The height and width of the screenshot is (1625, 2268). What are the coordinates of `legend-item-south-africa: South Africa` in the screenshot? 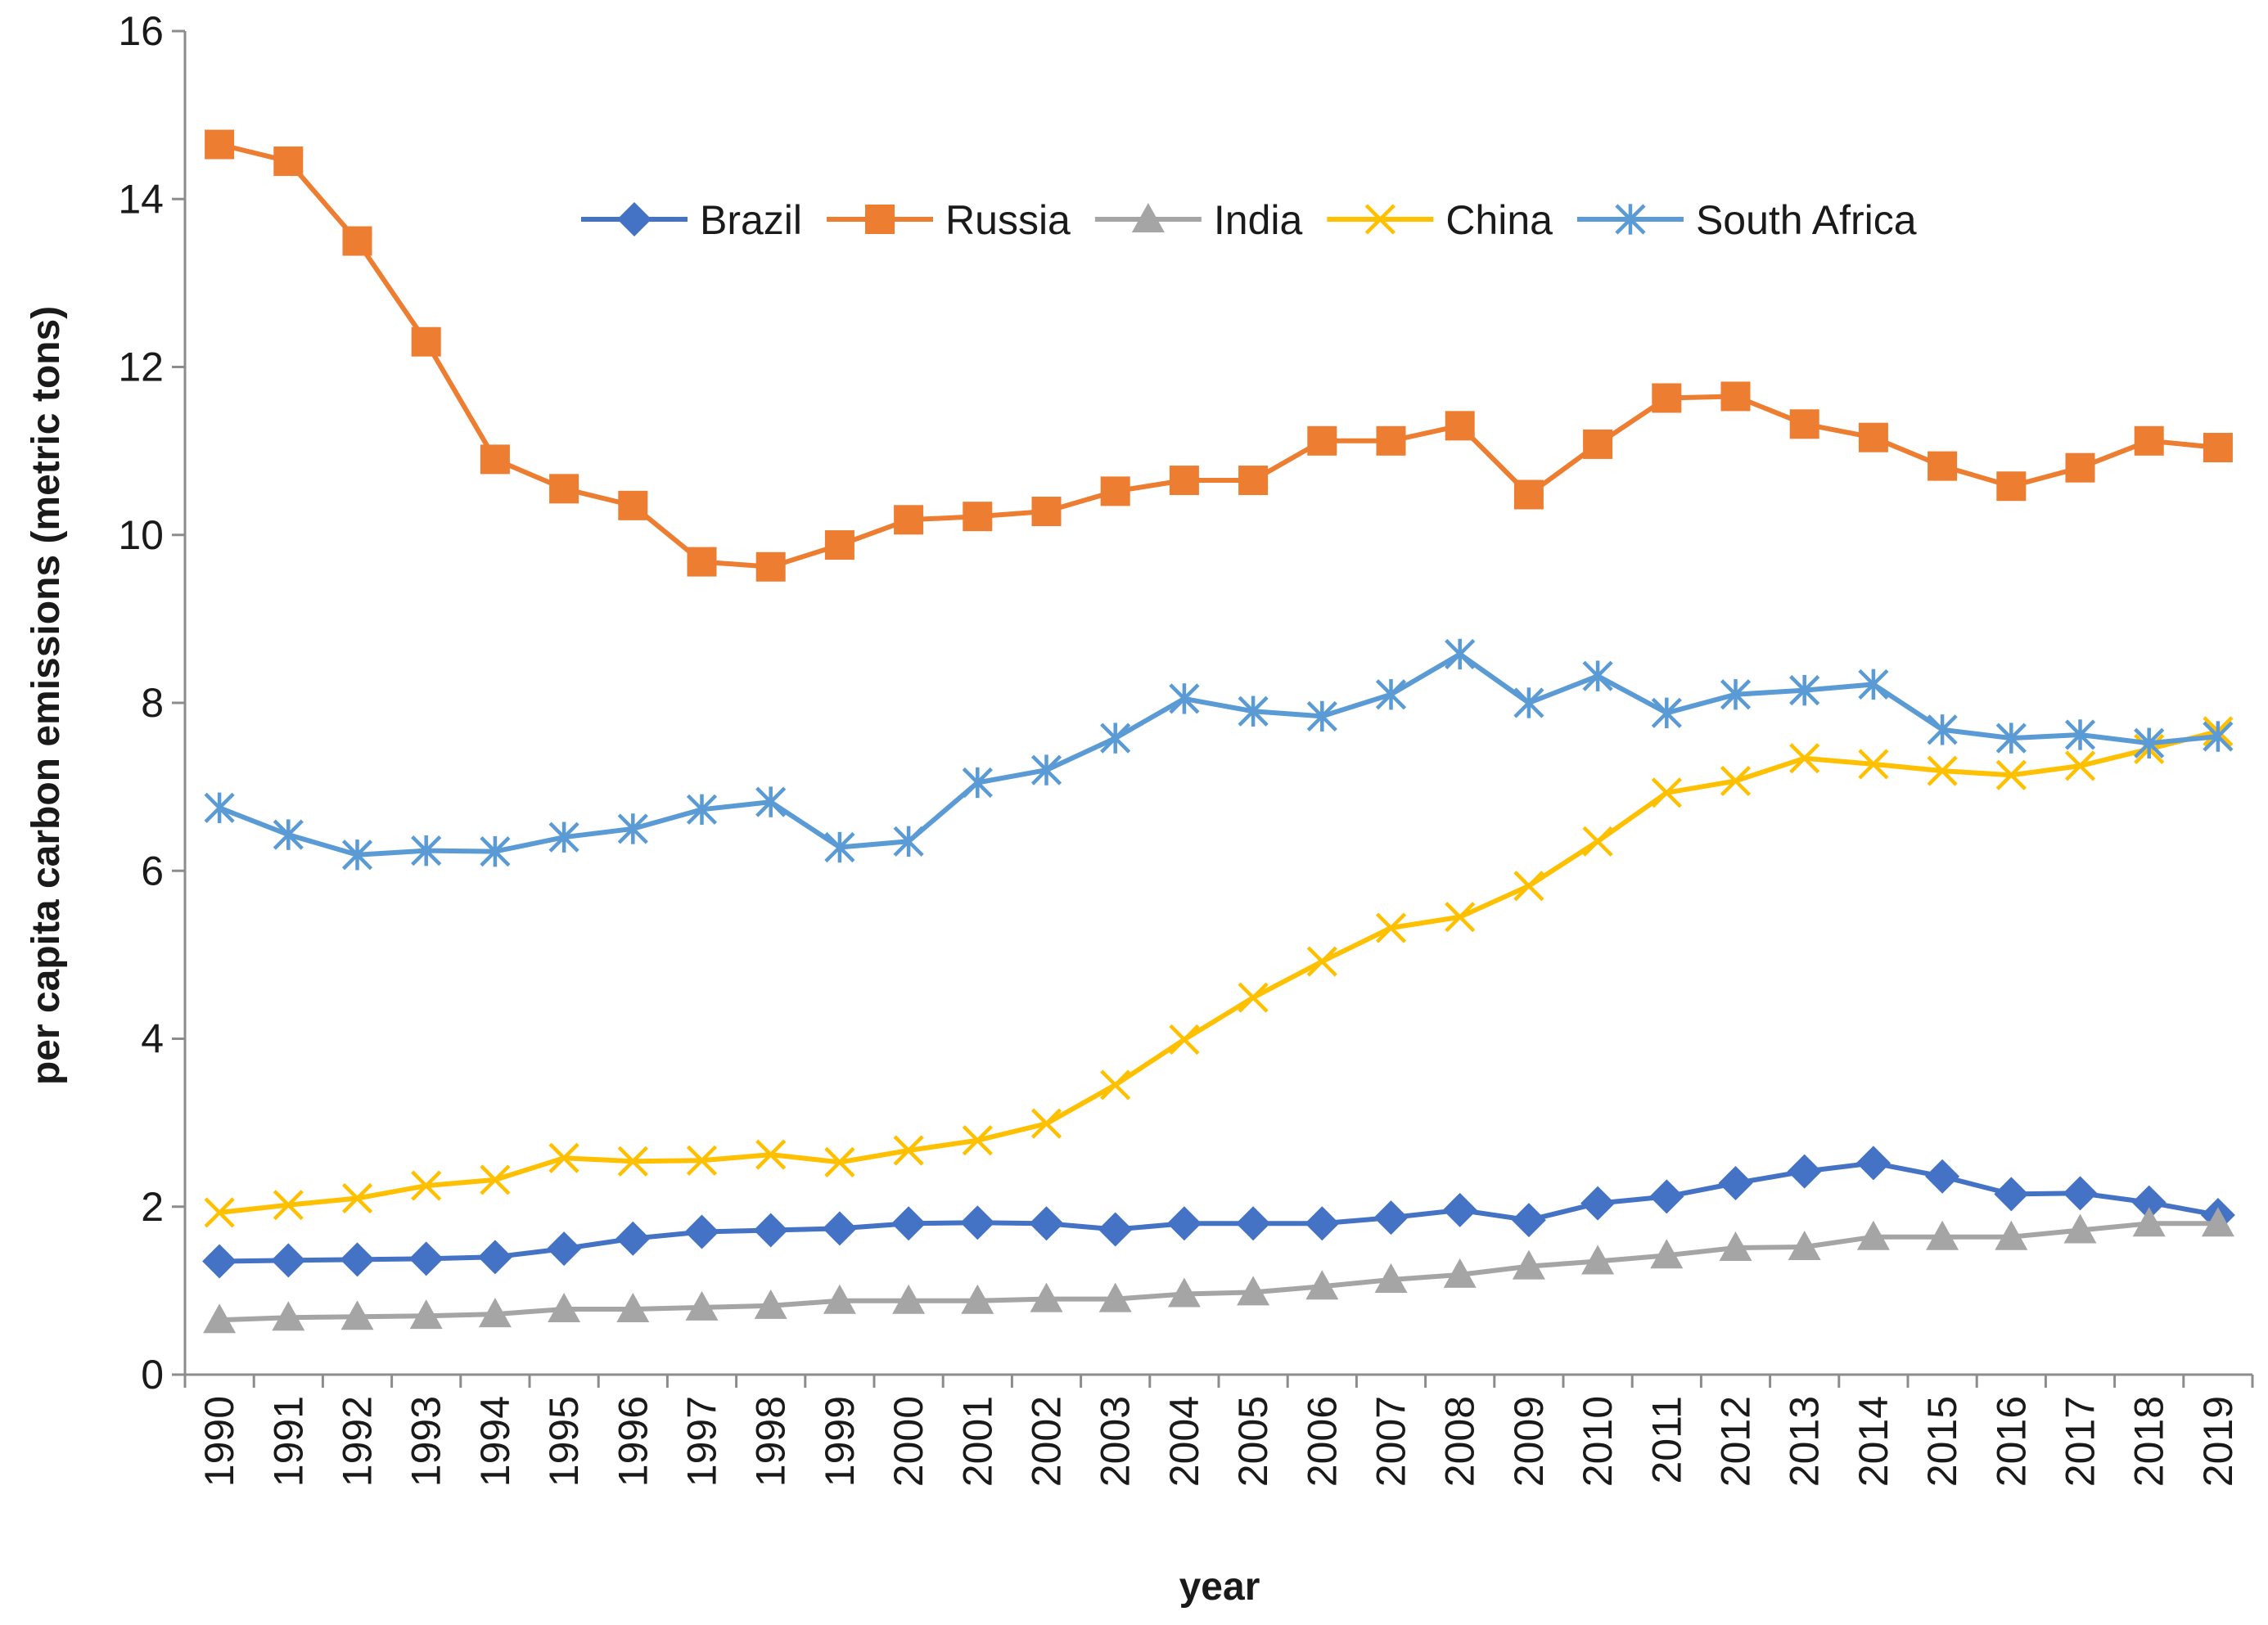 It's located at (1746, 220).